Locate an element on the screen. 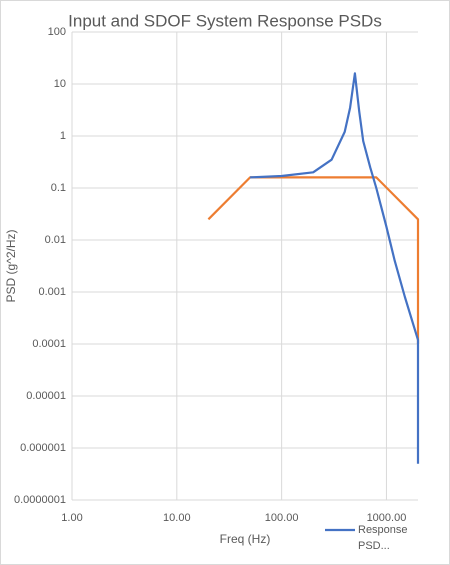 The image size is (450, 565). series-line is located at coordinates (313, 260).